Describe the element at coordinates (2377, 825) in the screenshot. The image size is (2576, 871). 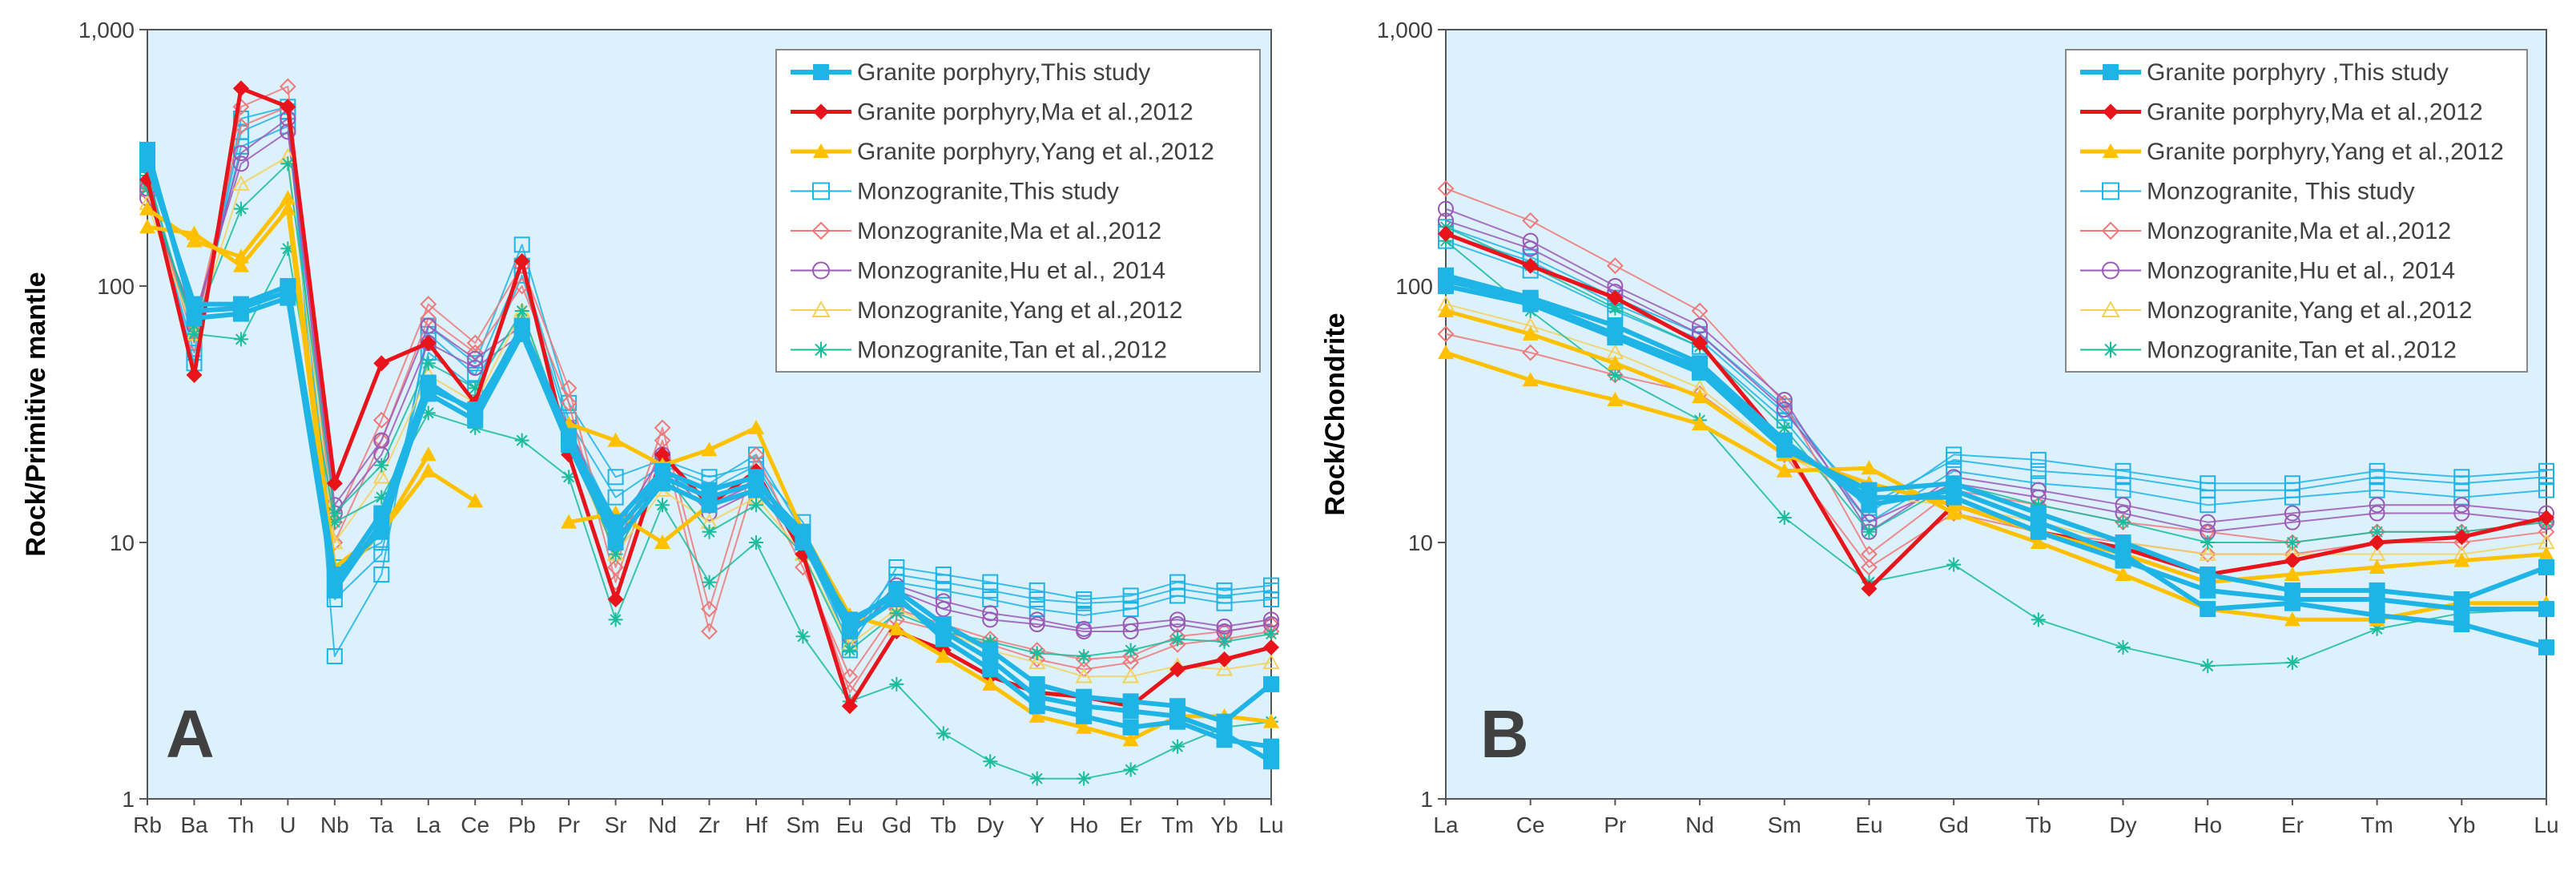
I see `x-tick-label: Tm` at that location.